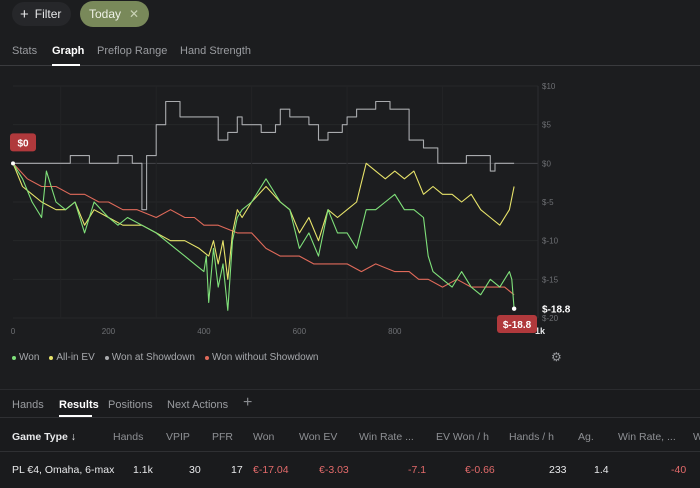  What do you see at coordinates (334, 470) in the screenshot?
I see `cell-won-ev: €-3.03` at bounding box center [334, 470].